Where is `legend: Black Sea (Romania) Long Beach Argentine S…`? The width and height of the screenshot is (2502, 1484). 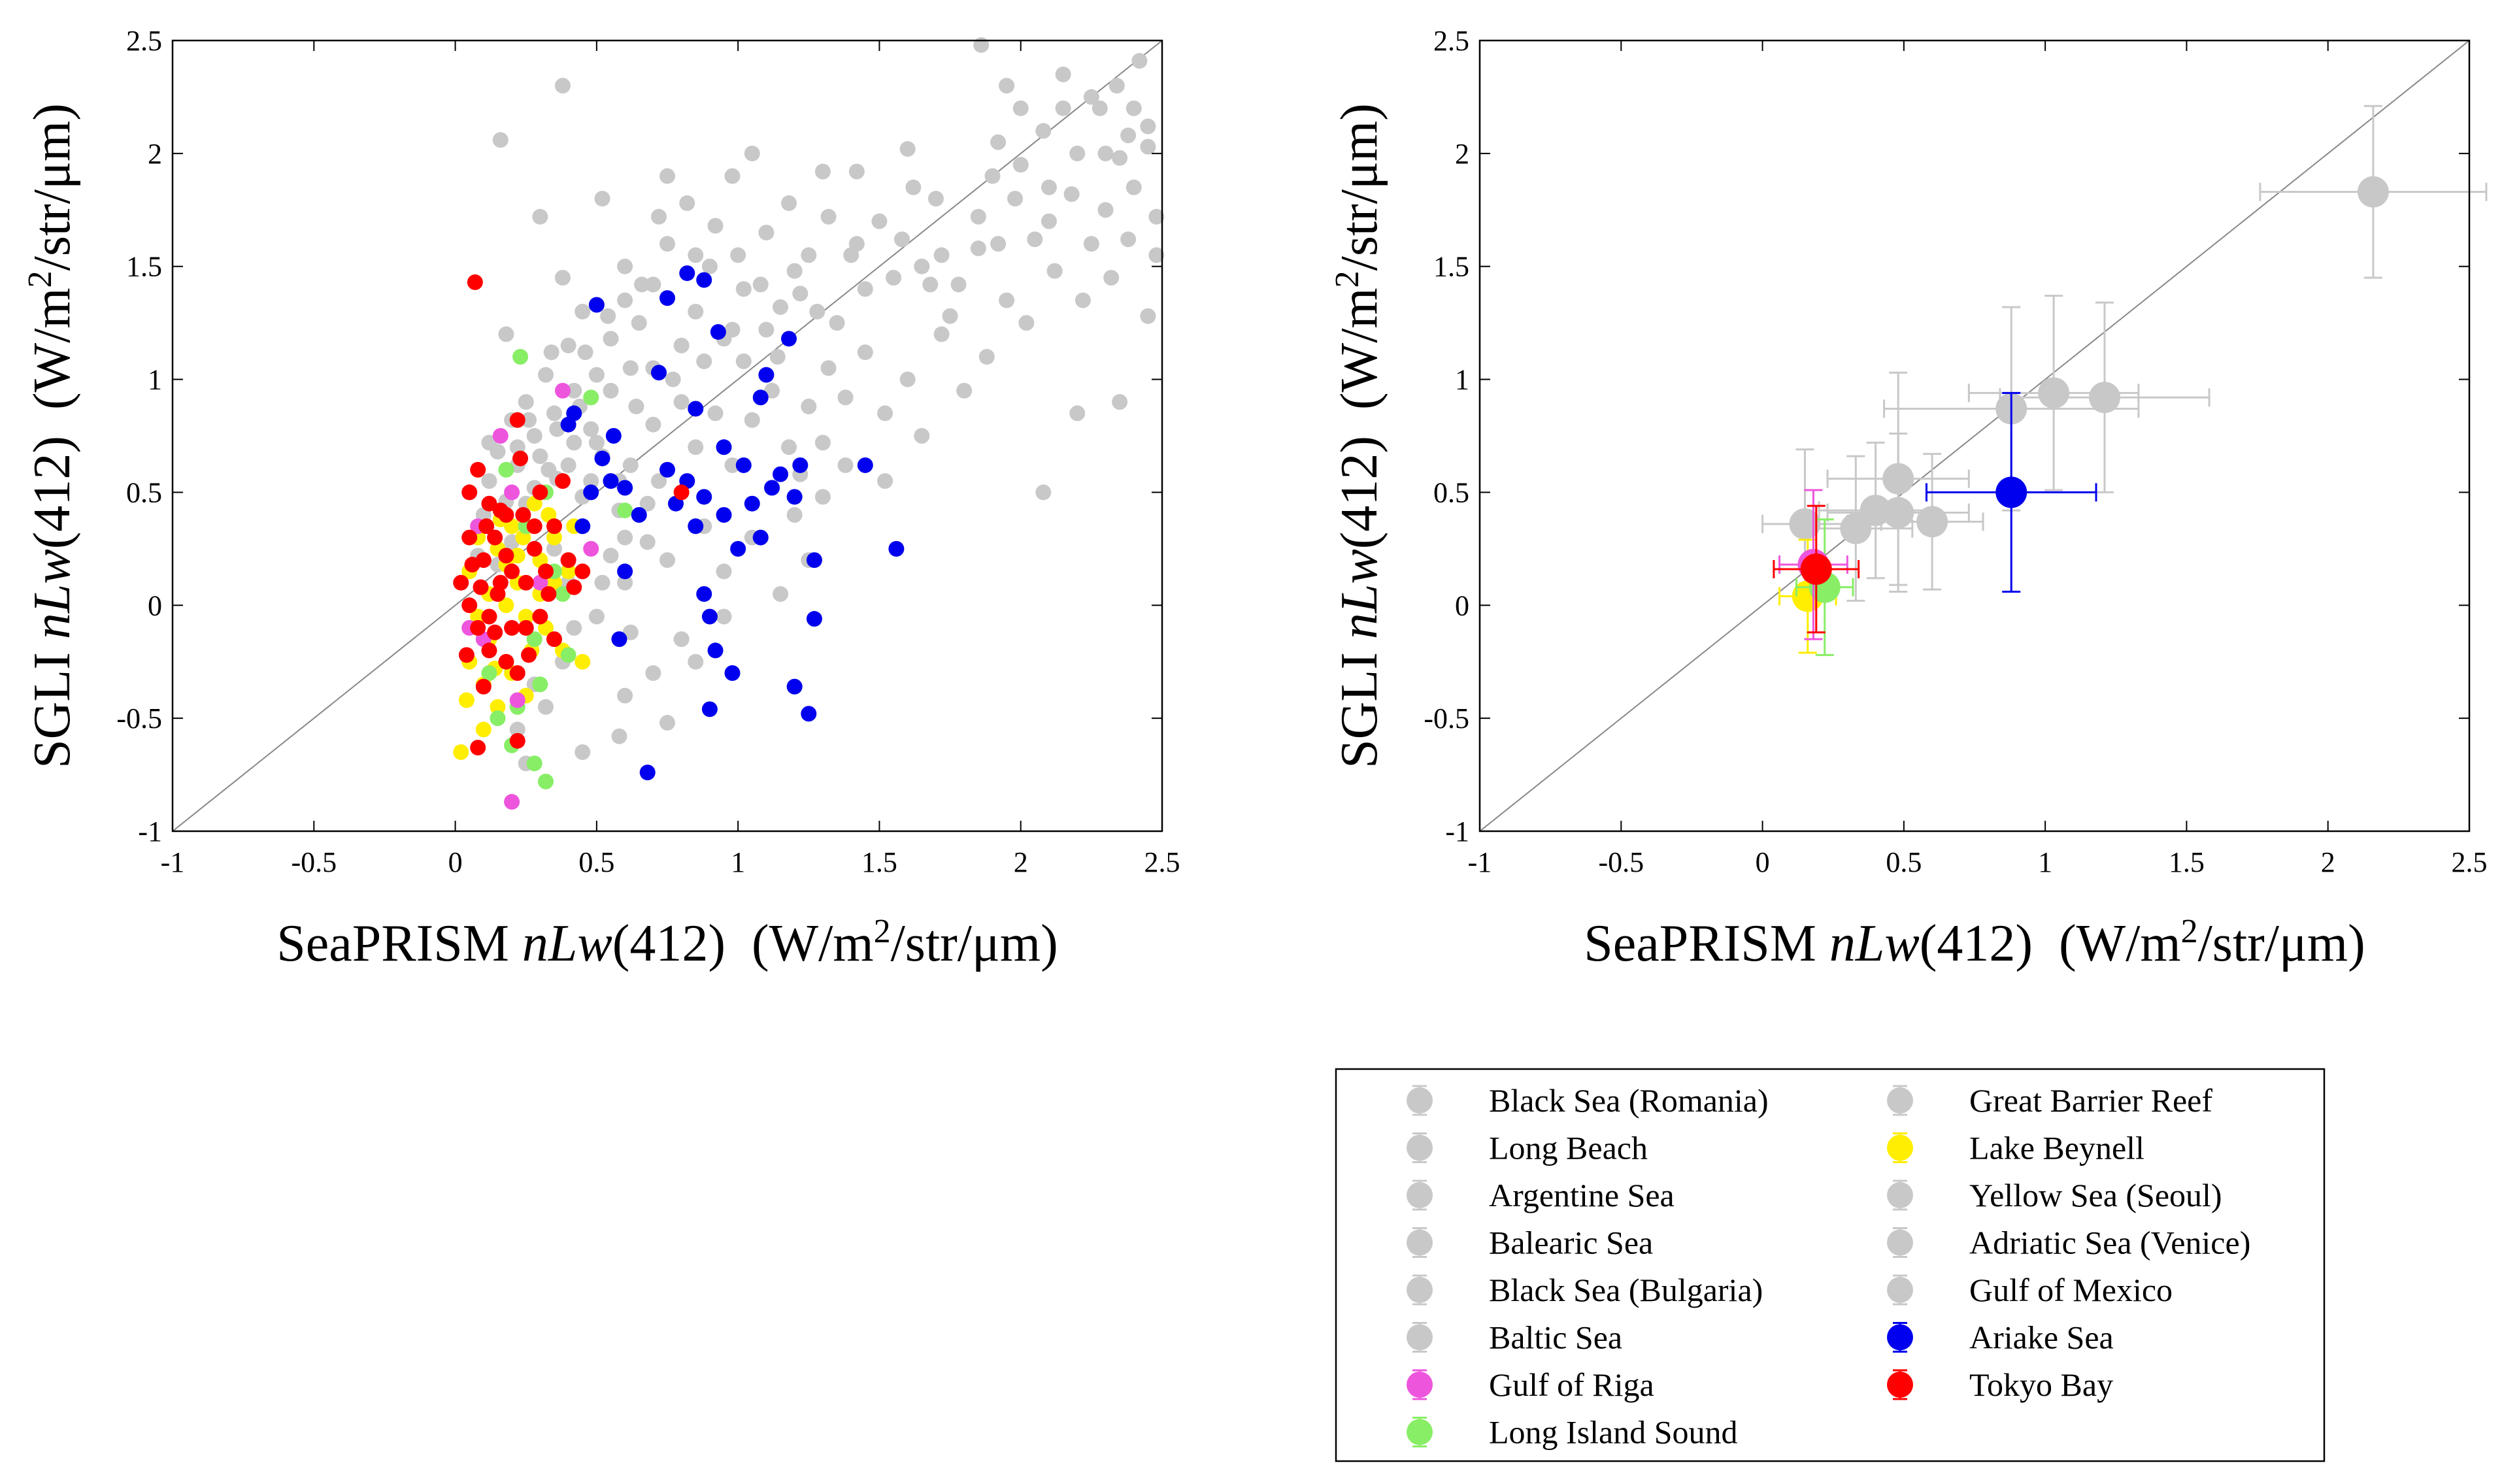
legend: Black Sea (Romania) Long Beach Argentine S… is located at coordinates (1831, 1265).